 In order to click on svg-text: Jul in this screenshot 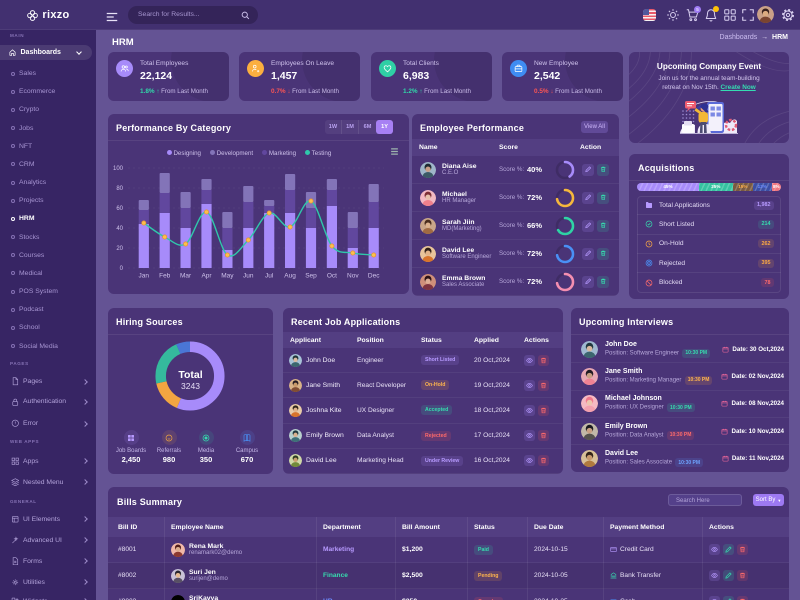, I will do `click(269, 276)`.